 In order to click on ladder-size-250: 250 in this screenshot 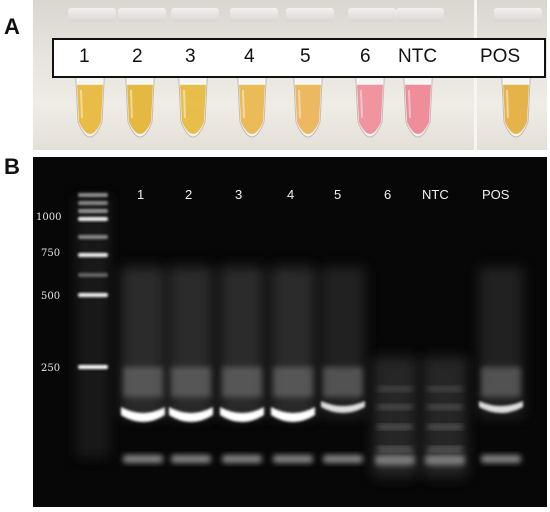, I will do `click(51, 368)`.